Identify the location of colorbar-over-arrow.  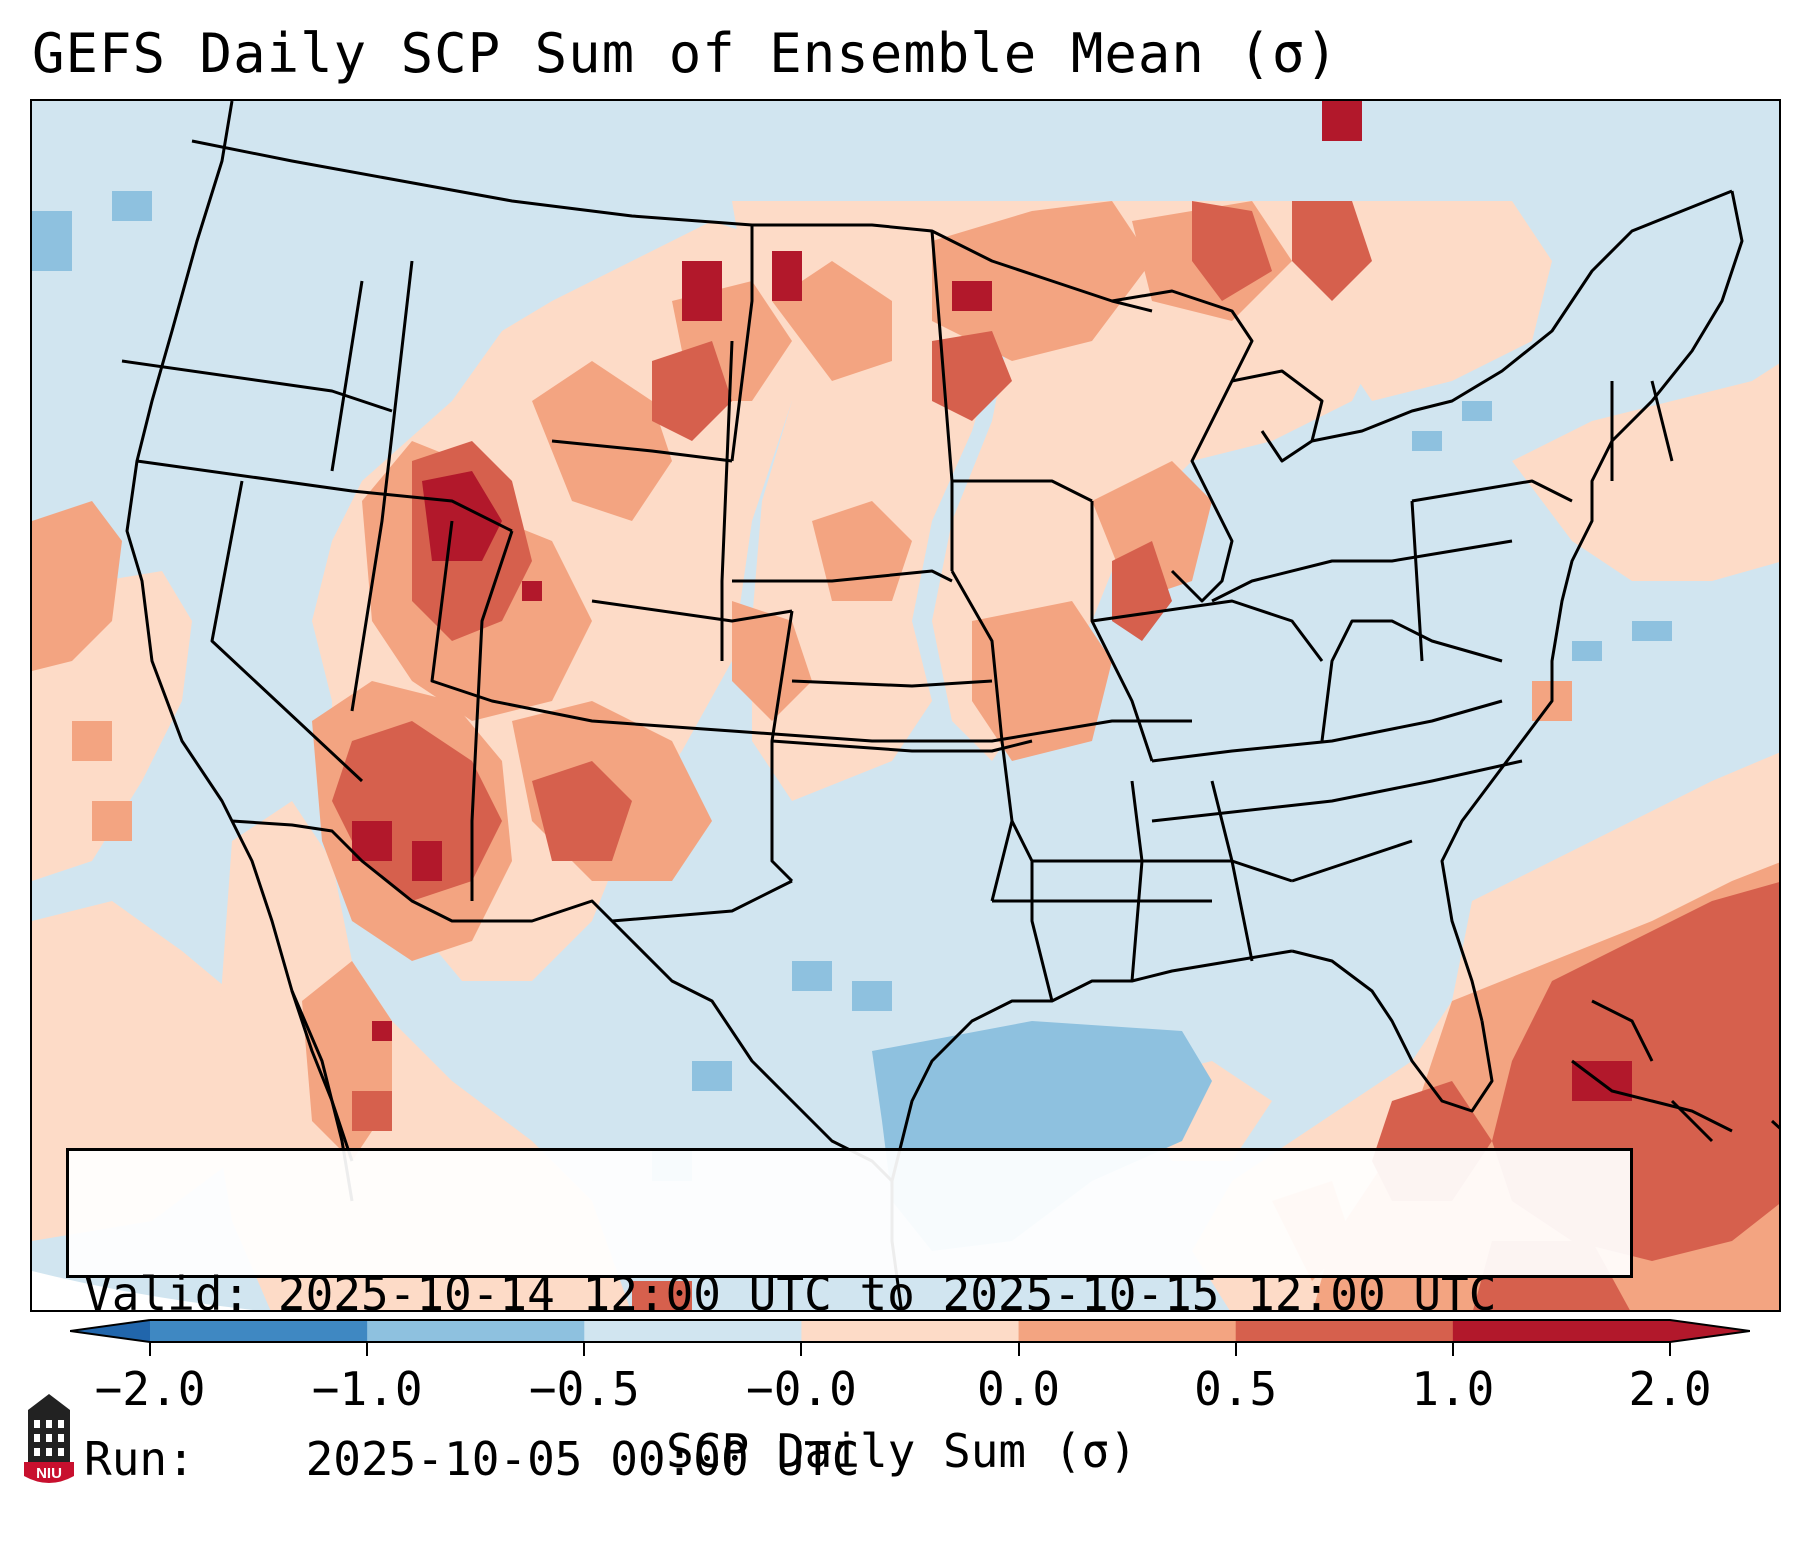
(1710, 1331).